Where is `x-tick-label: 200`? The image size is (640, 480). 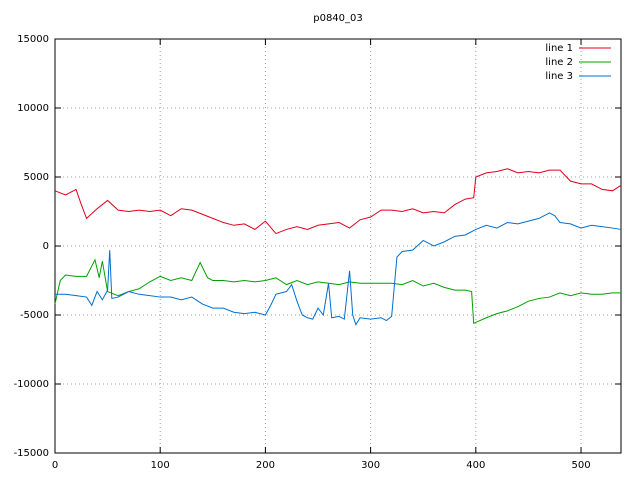
x-tick-label: 200 is located at coordinates (265, 465).